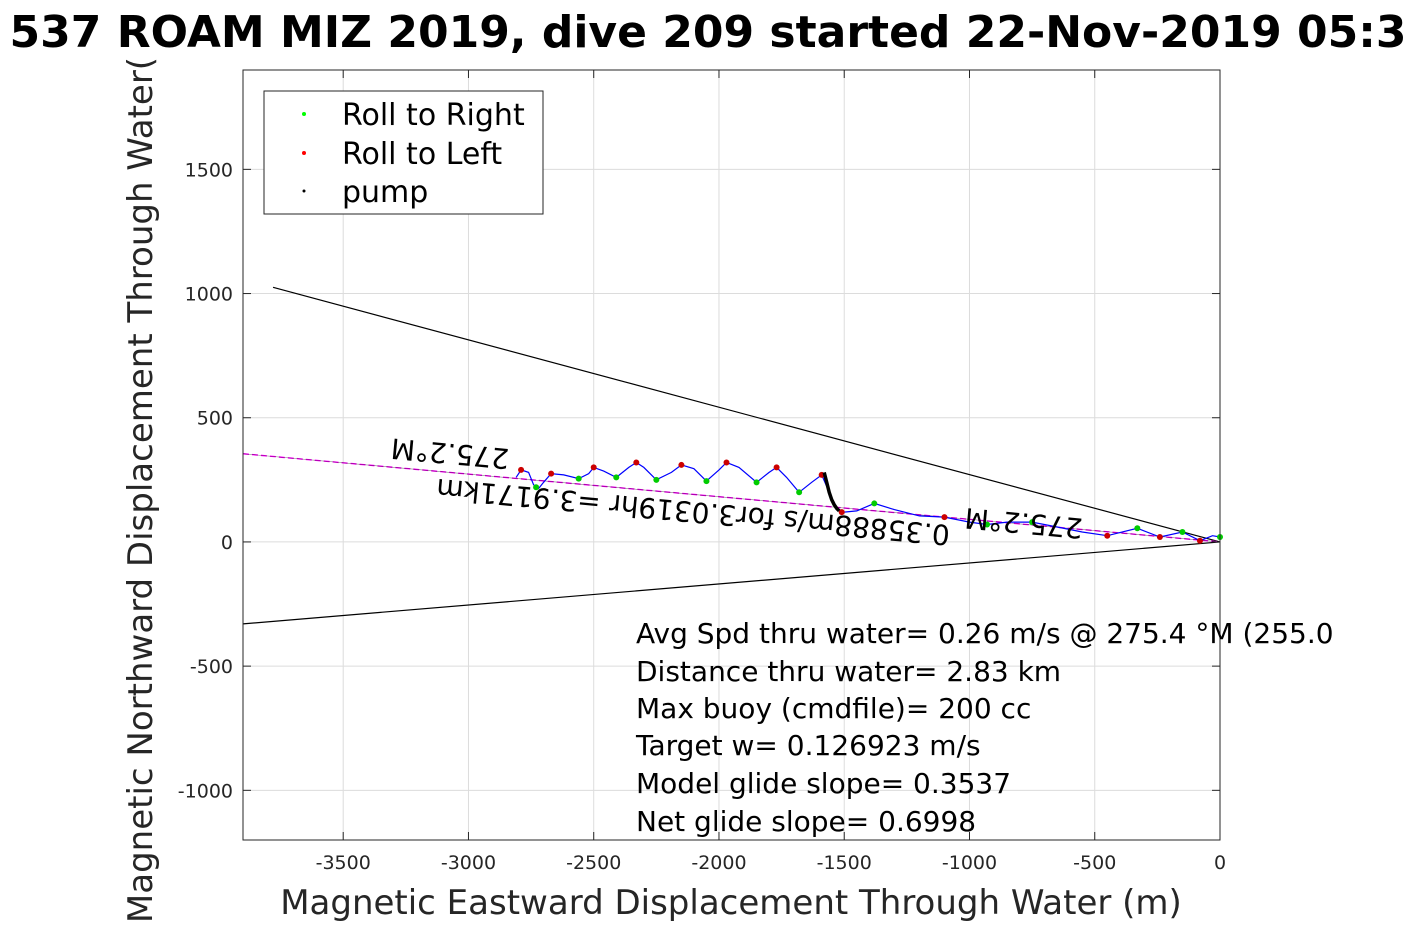 This screenshot has width=1417, height=945. What do you see at coordinates (771, 863) in the screenshot?
I see `x-tick-labels: -3500 -3000 -2500 -2000 -1500 -1000 -500 0` at bounding box center [771, 863].